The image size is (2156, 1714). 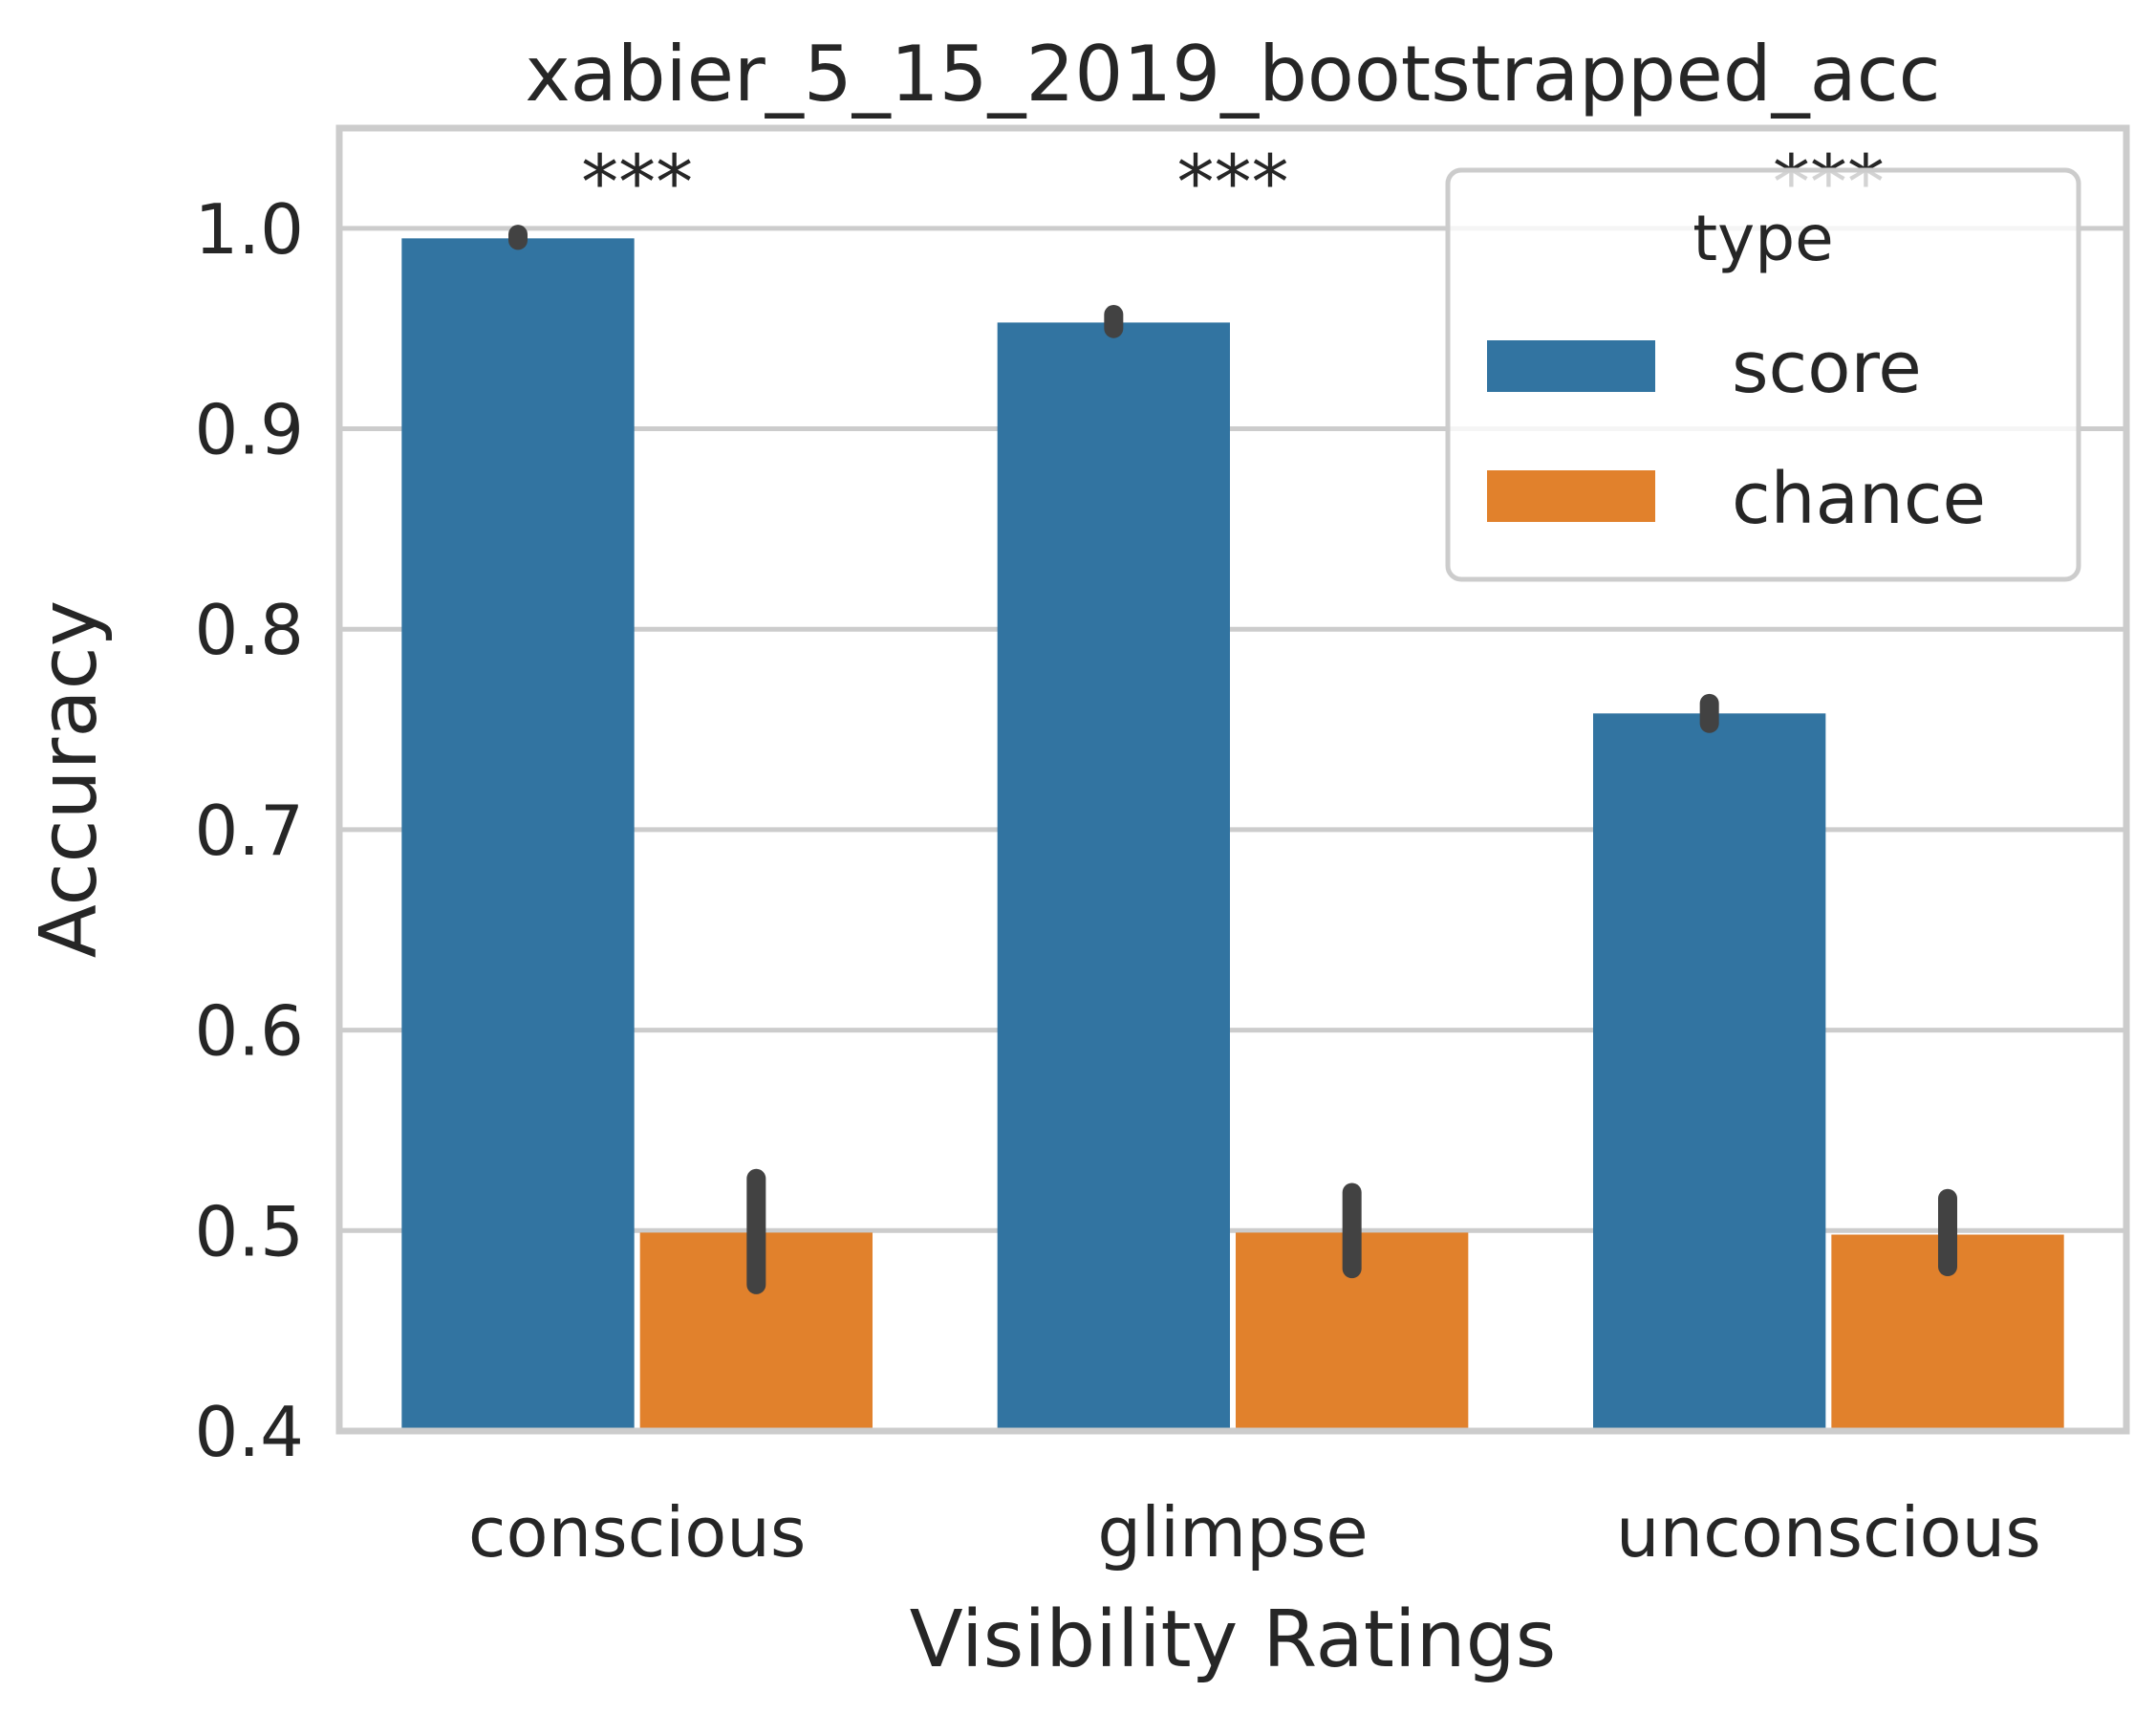 I want to click on y-tick-label: 0.9, so click(x=249, y=430).